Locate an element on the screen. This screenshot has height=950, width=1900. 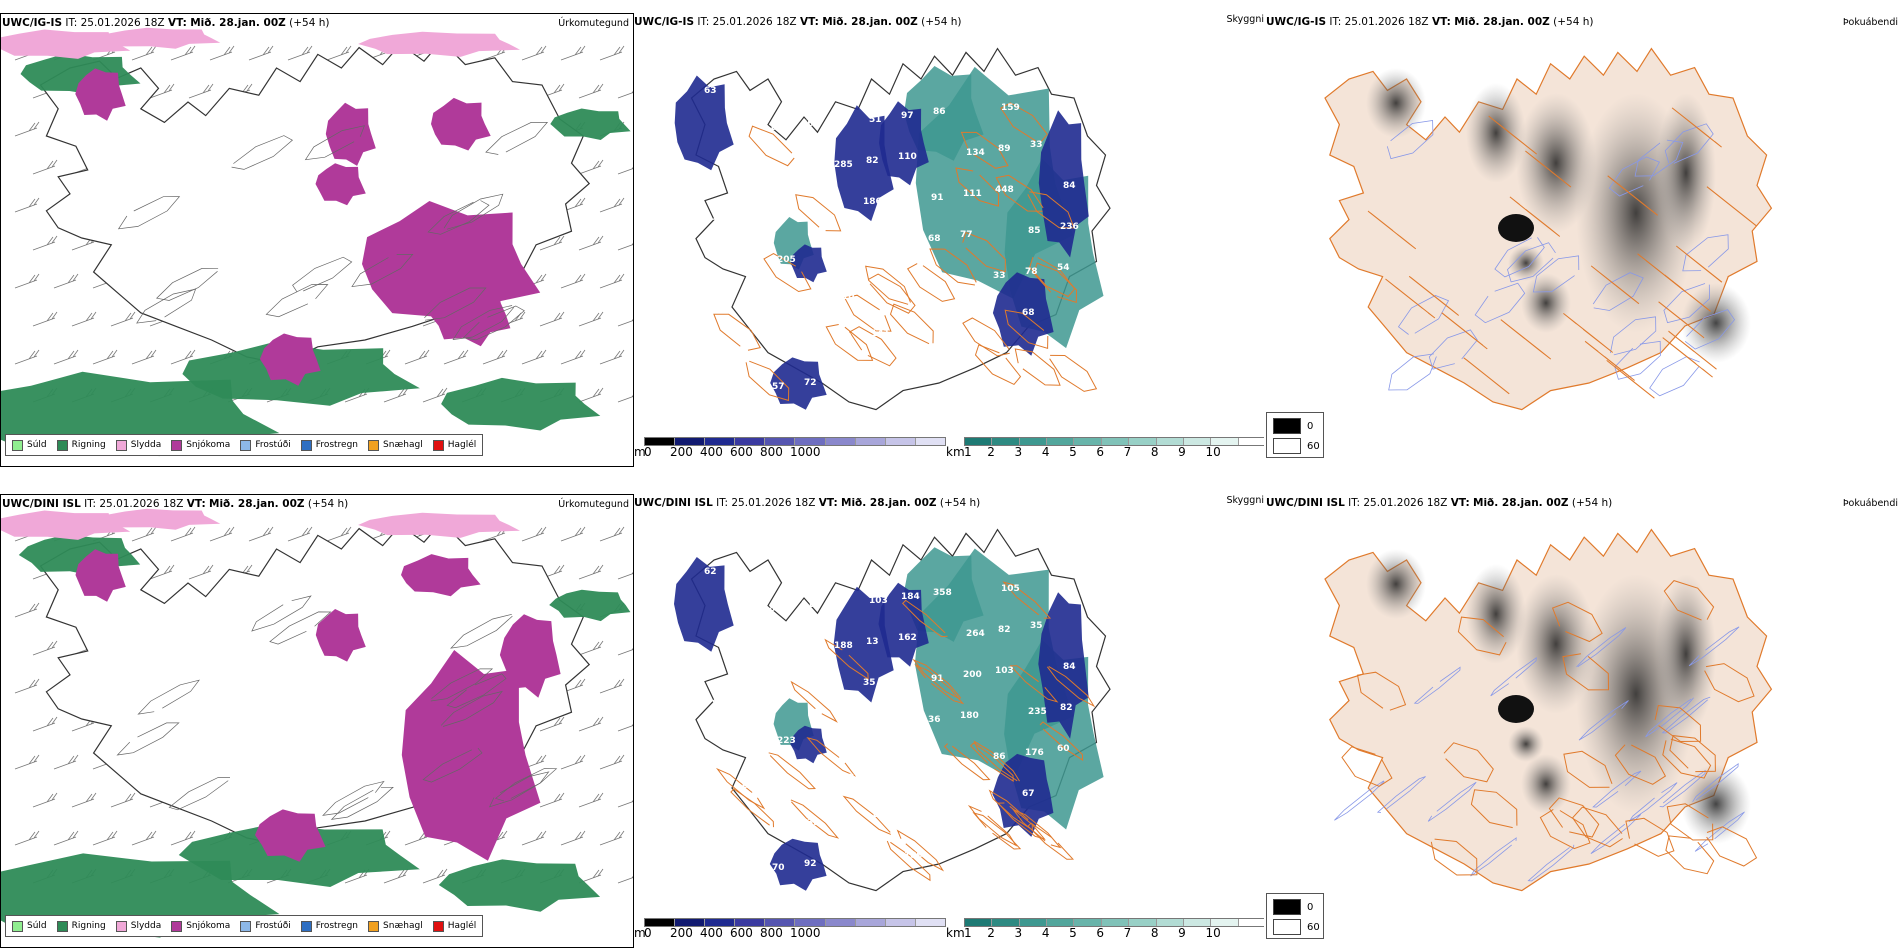
colorbar-tick: 0 is located at coordinates (648, 452).